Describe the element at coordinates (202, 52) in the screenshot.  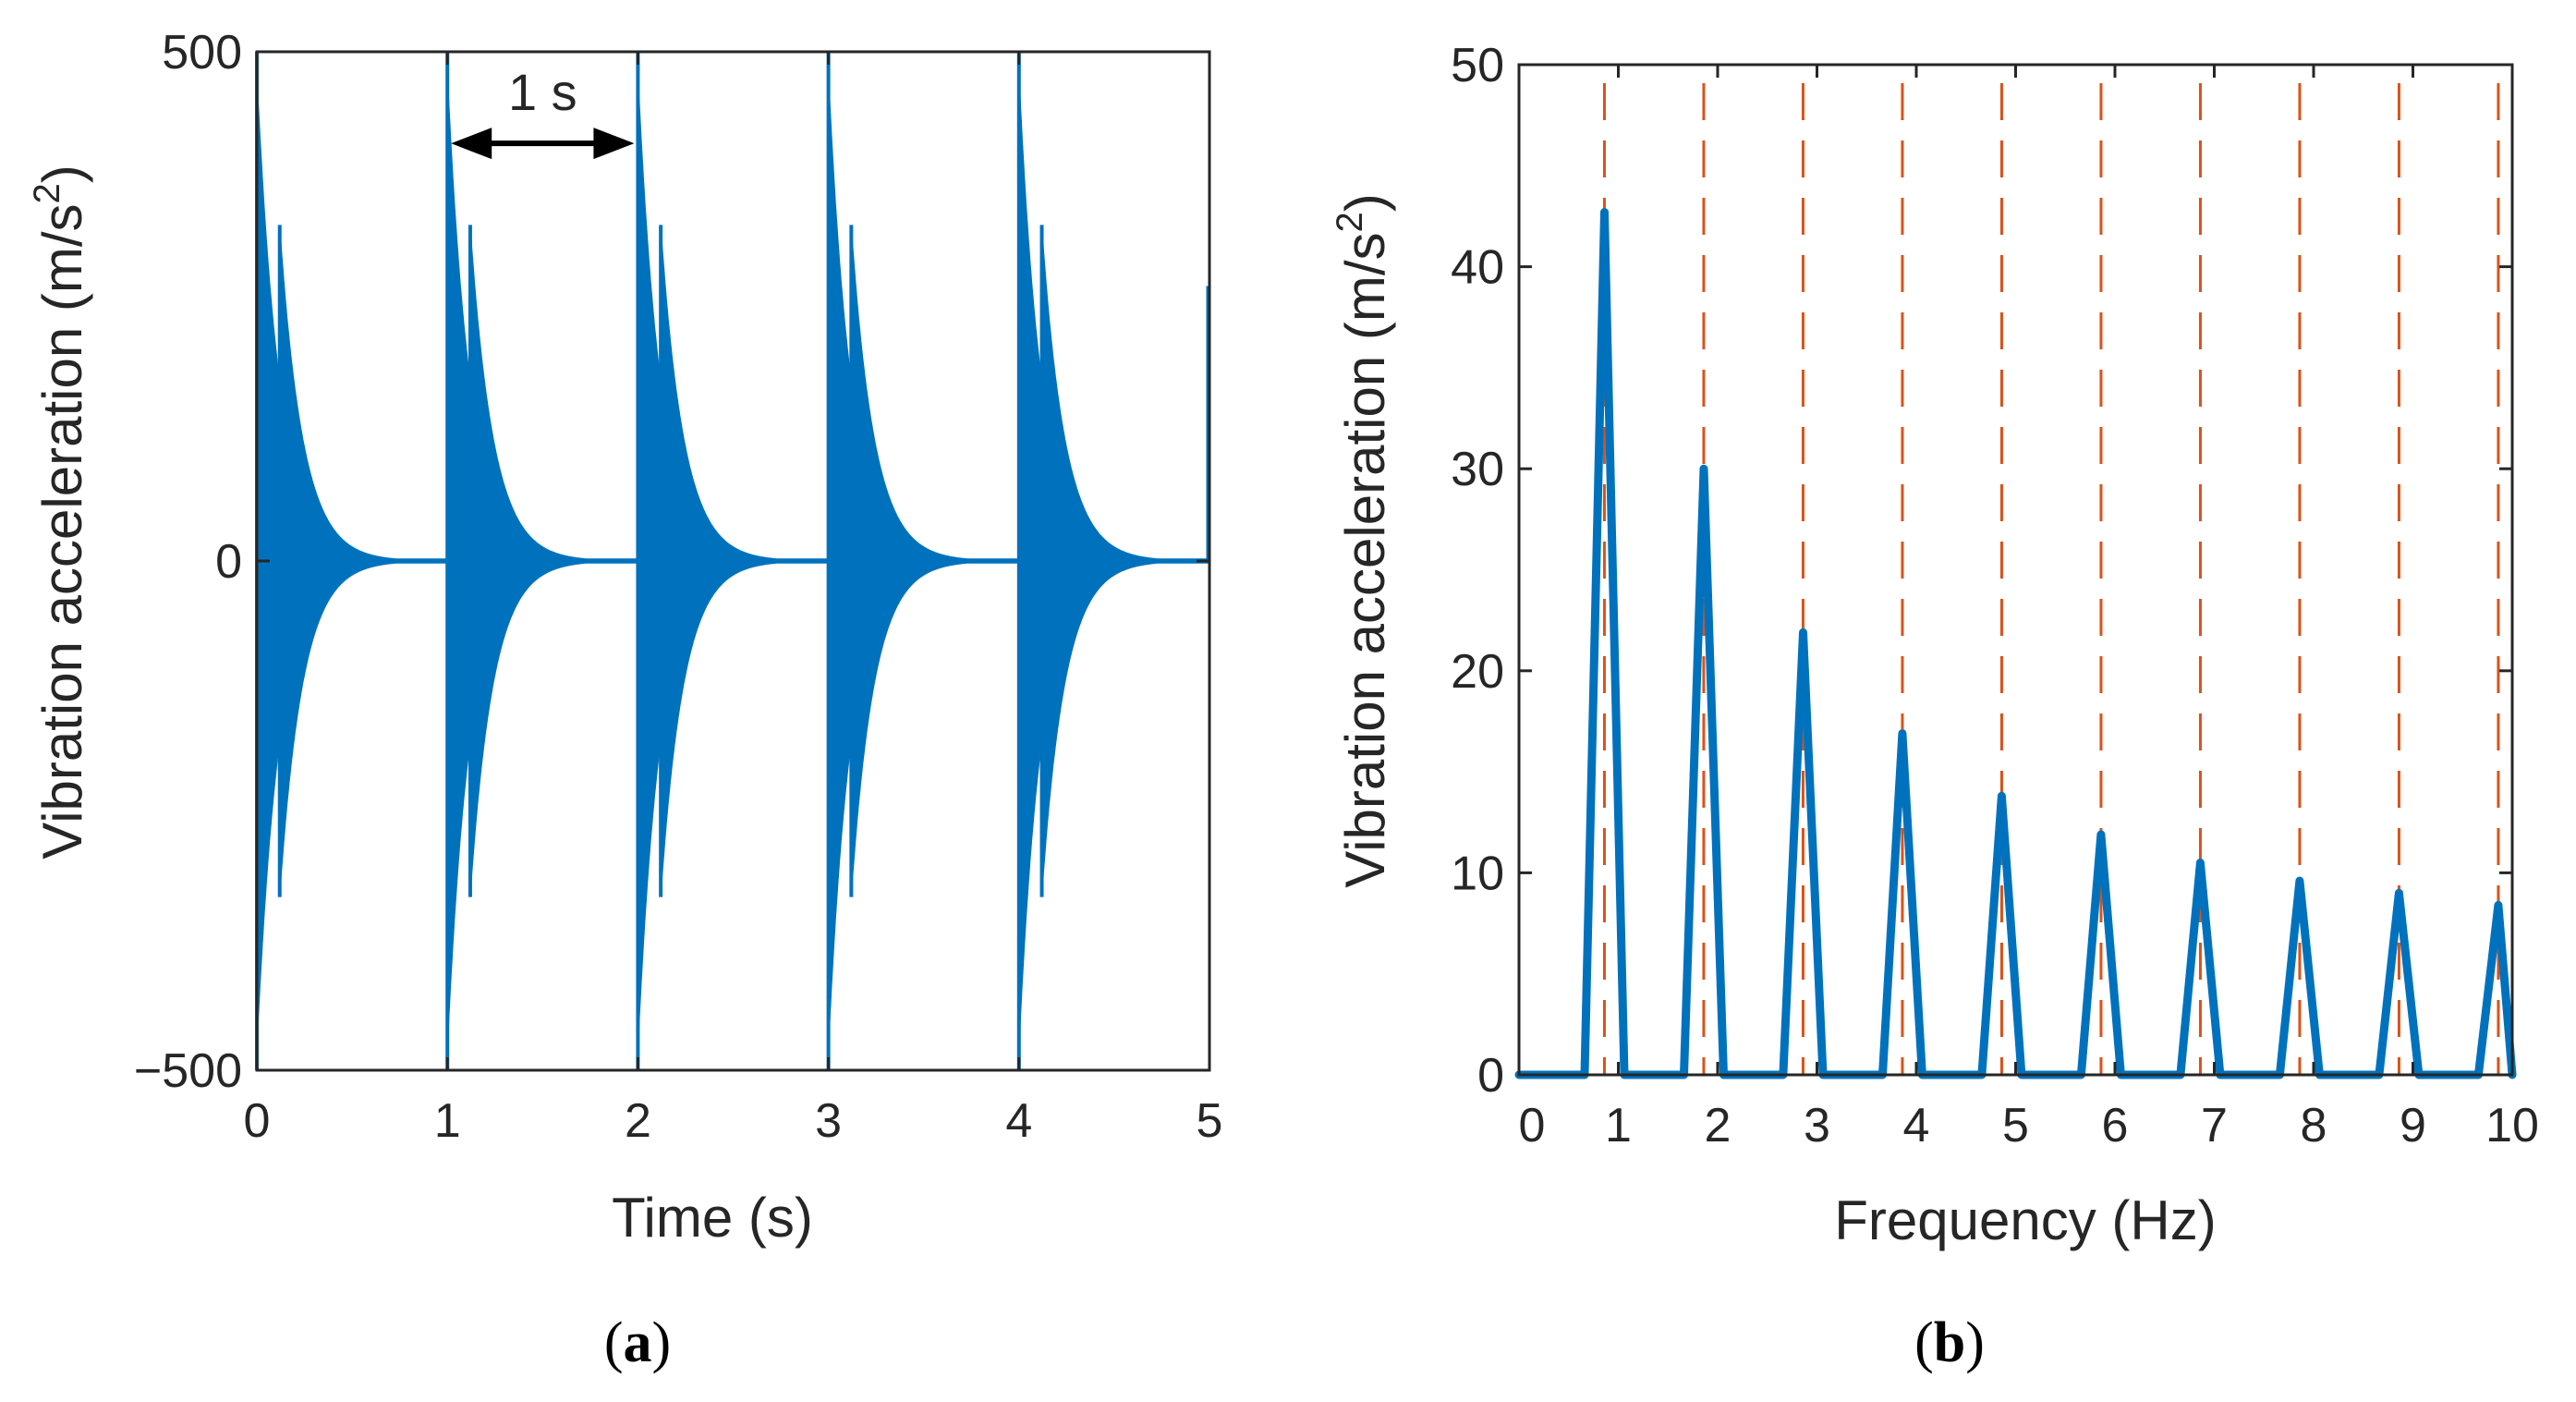
I see `chart-a-ytick-label-2: 500` at that location.